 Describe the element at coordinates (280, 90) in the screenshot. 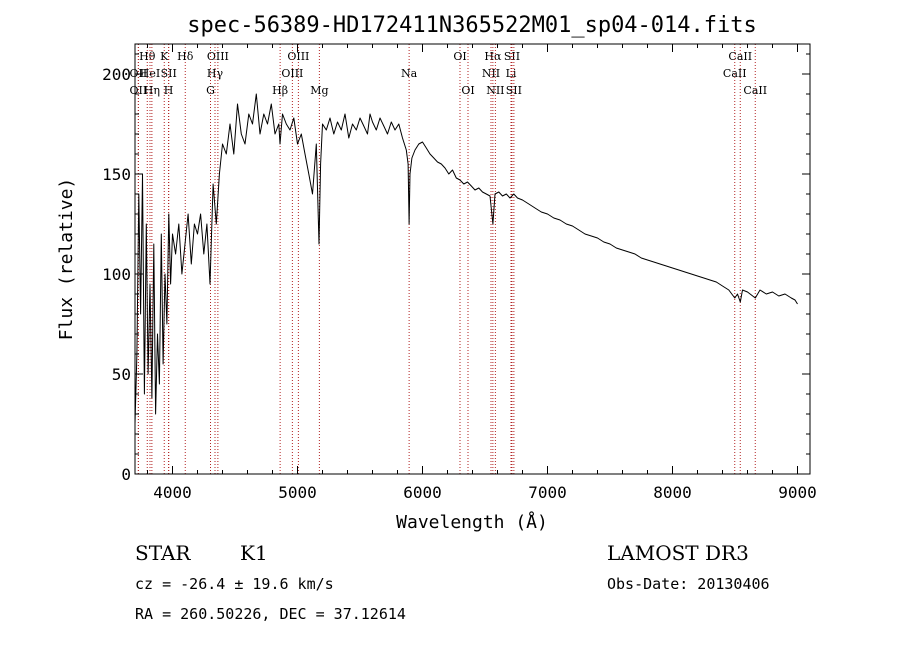

I see `spectral-line-label: Hβ` at that location.